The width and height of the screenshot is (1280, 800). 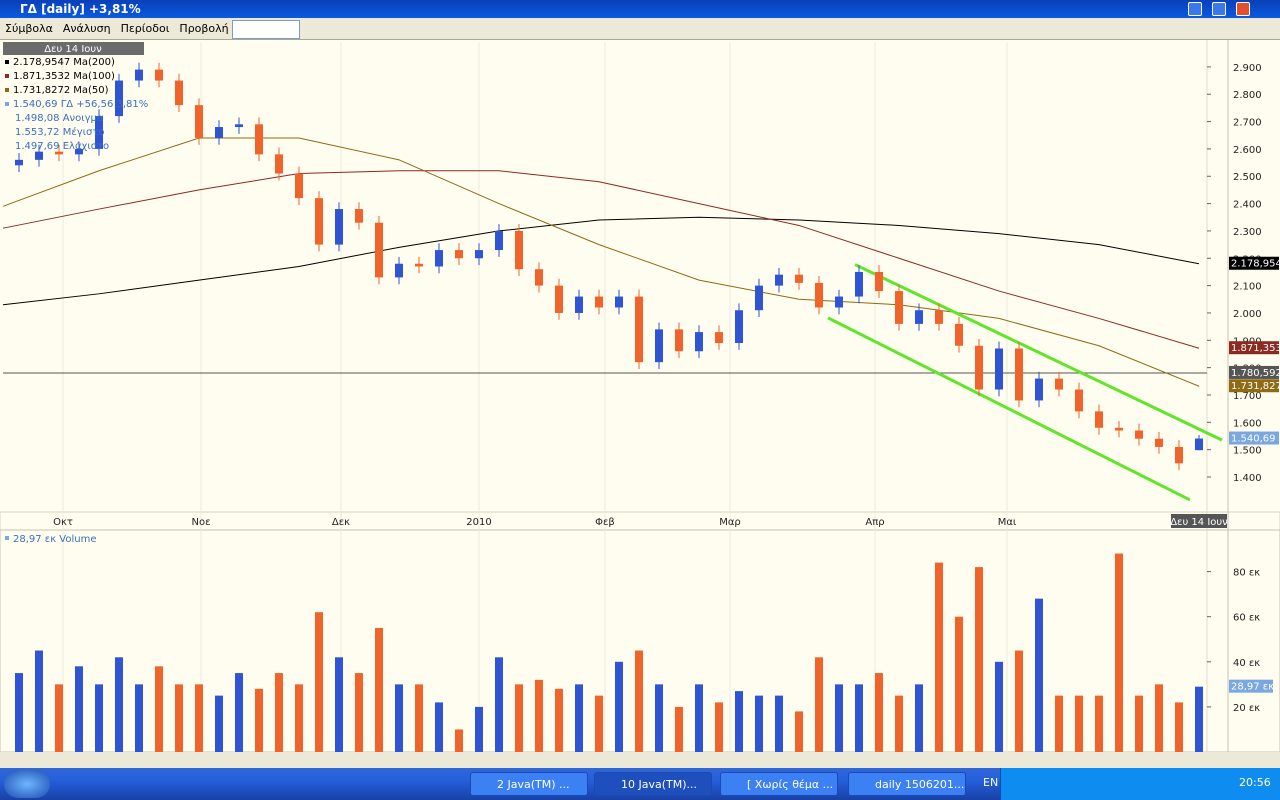 What do you see at coordinates (1255, 782) in the screenshot?
I see `clock: 20:56` at bounding box center [1255, 782].